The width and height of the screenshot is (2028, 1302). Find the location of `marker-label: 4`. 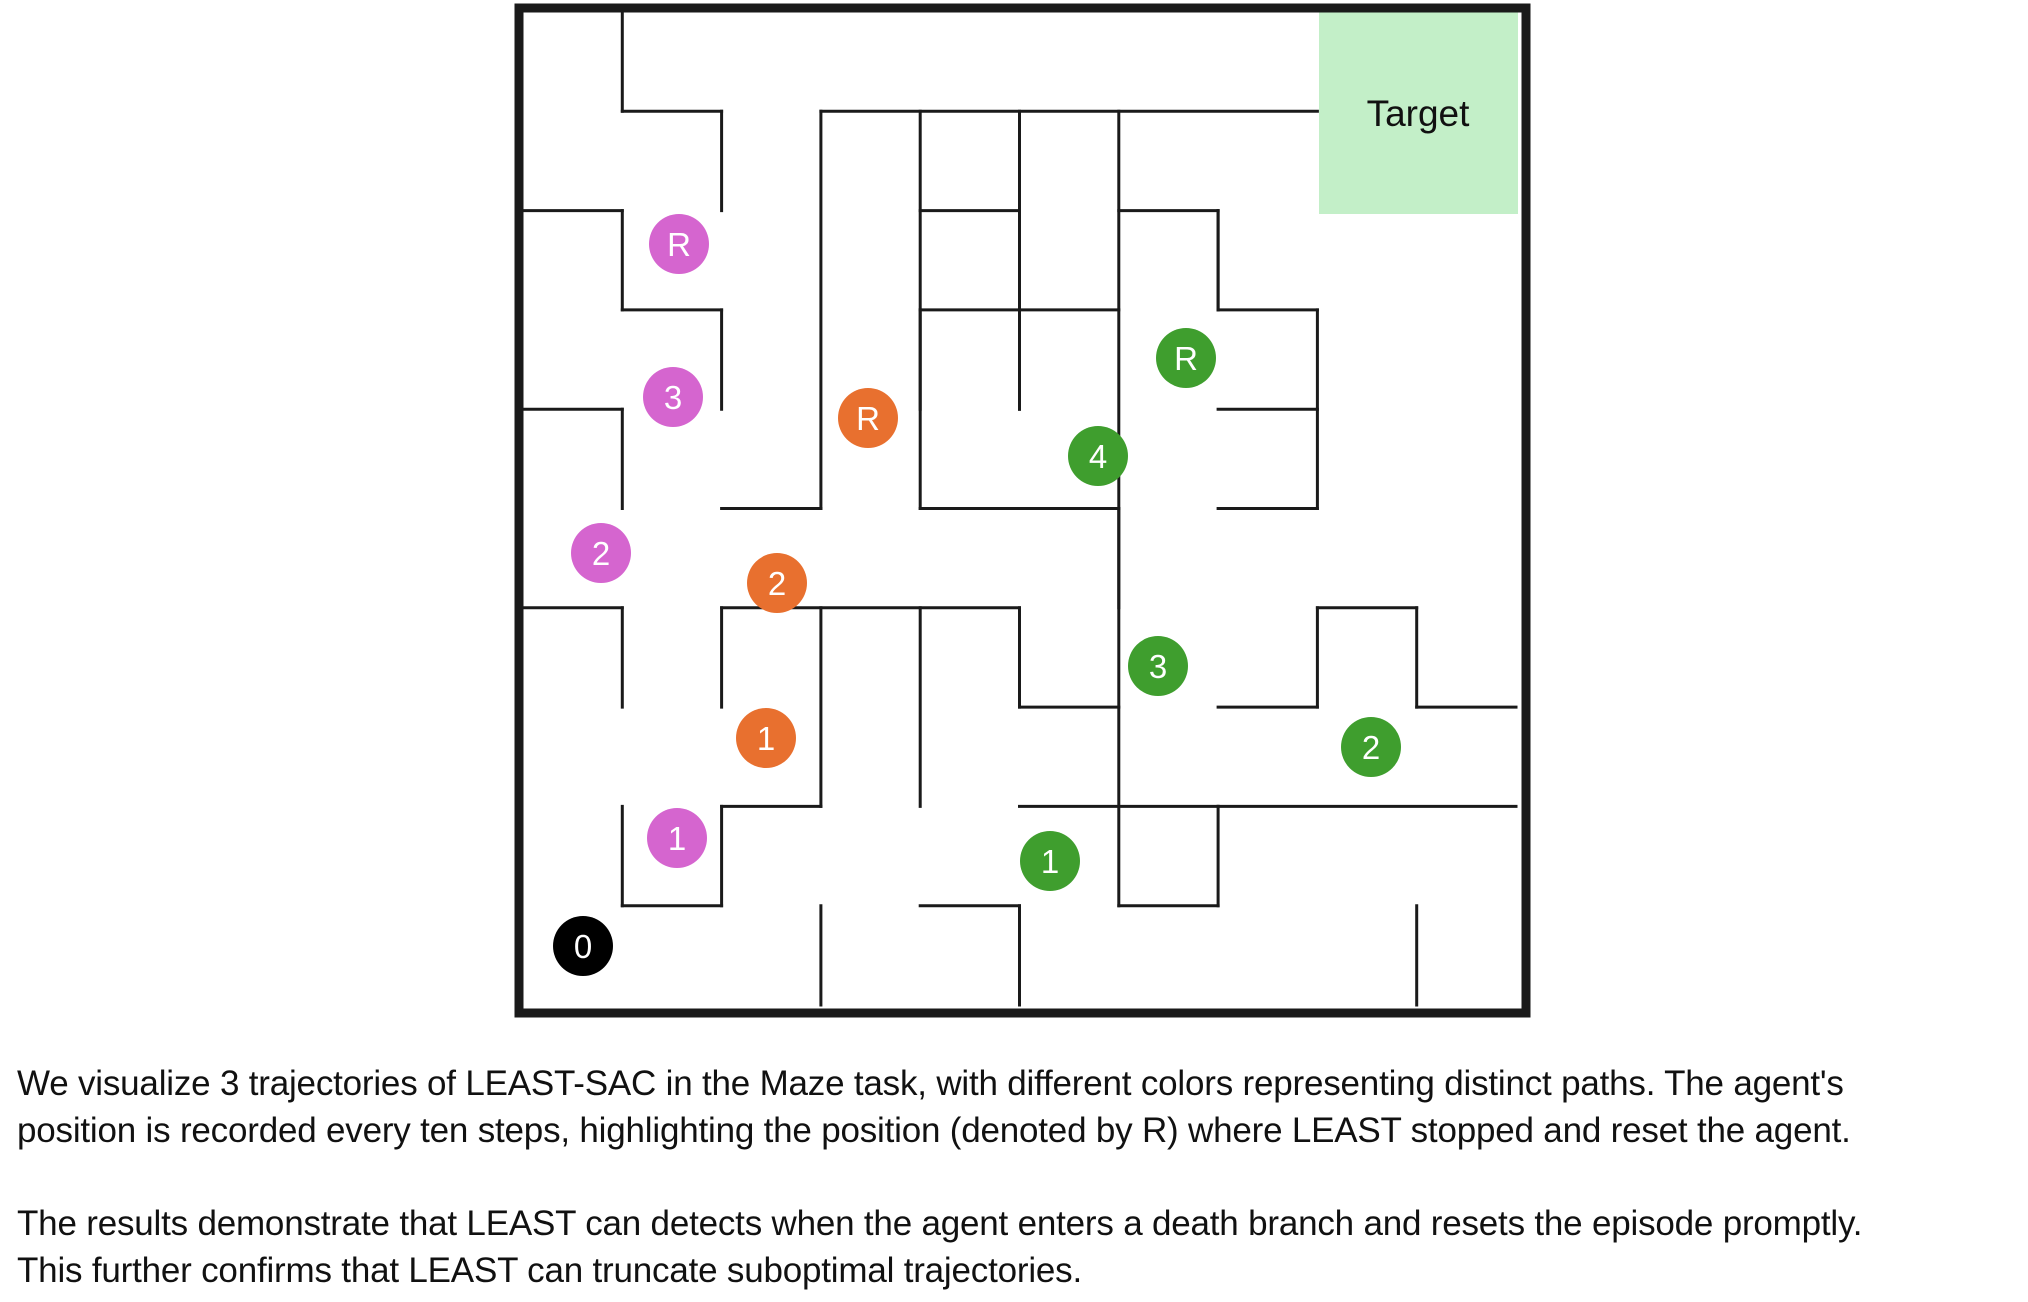

marker-label: 4 is located at coordinates (1098, 456).